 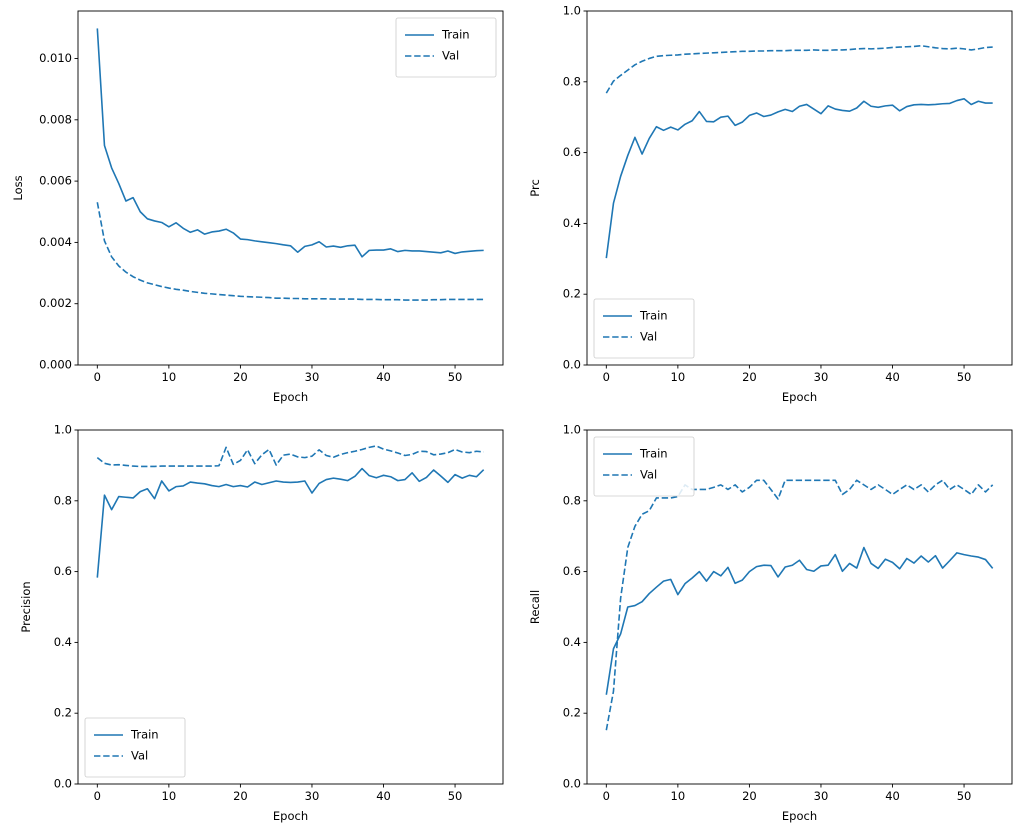 What do you see at coordinates (55, 58) in the screenshot?
I see `y-ticklabel: 0.010` at bounding box center [55, 58].